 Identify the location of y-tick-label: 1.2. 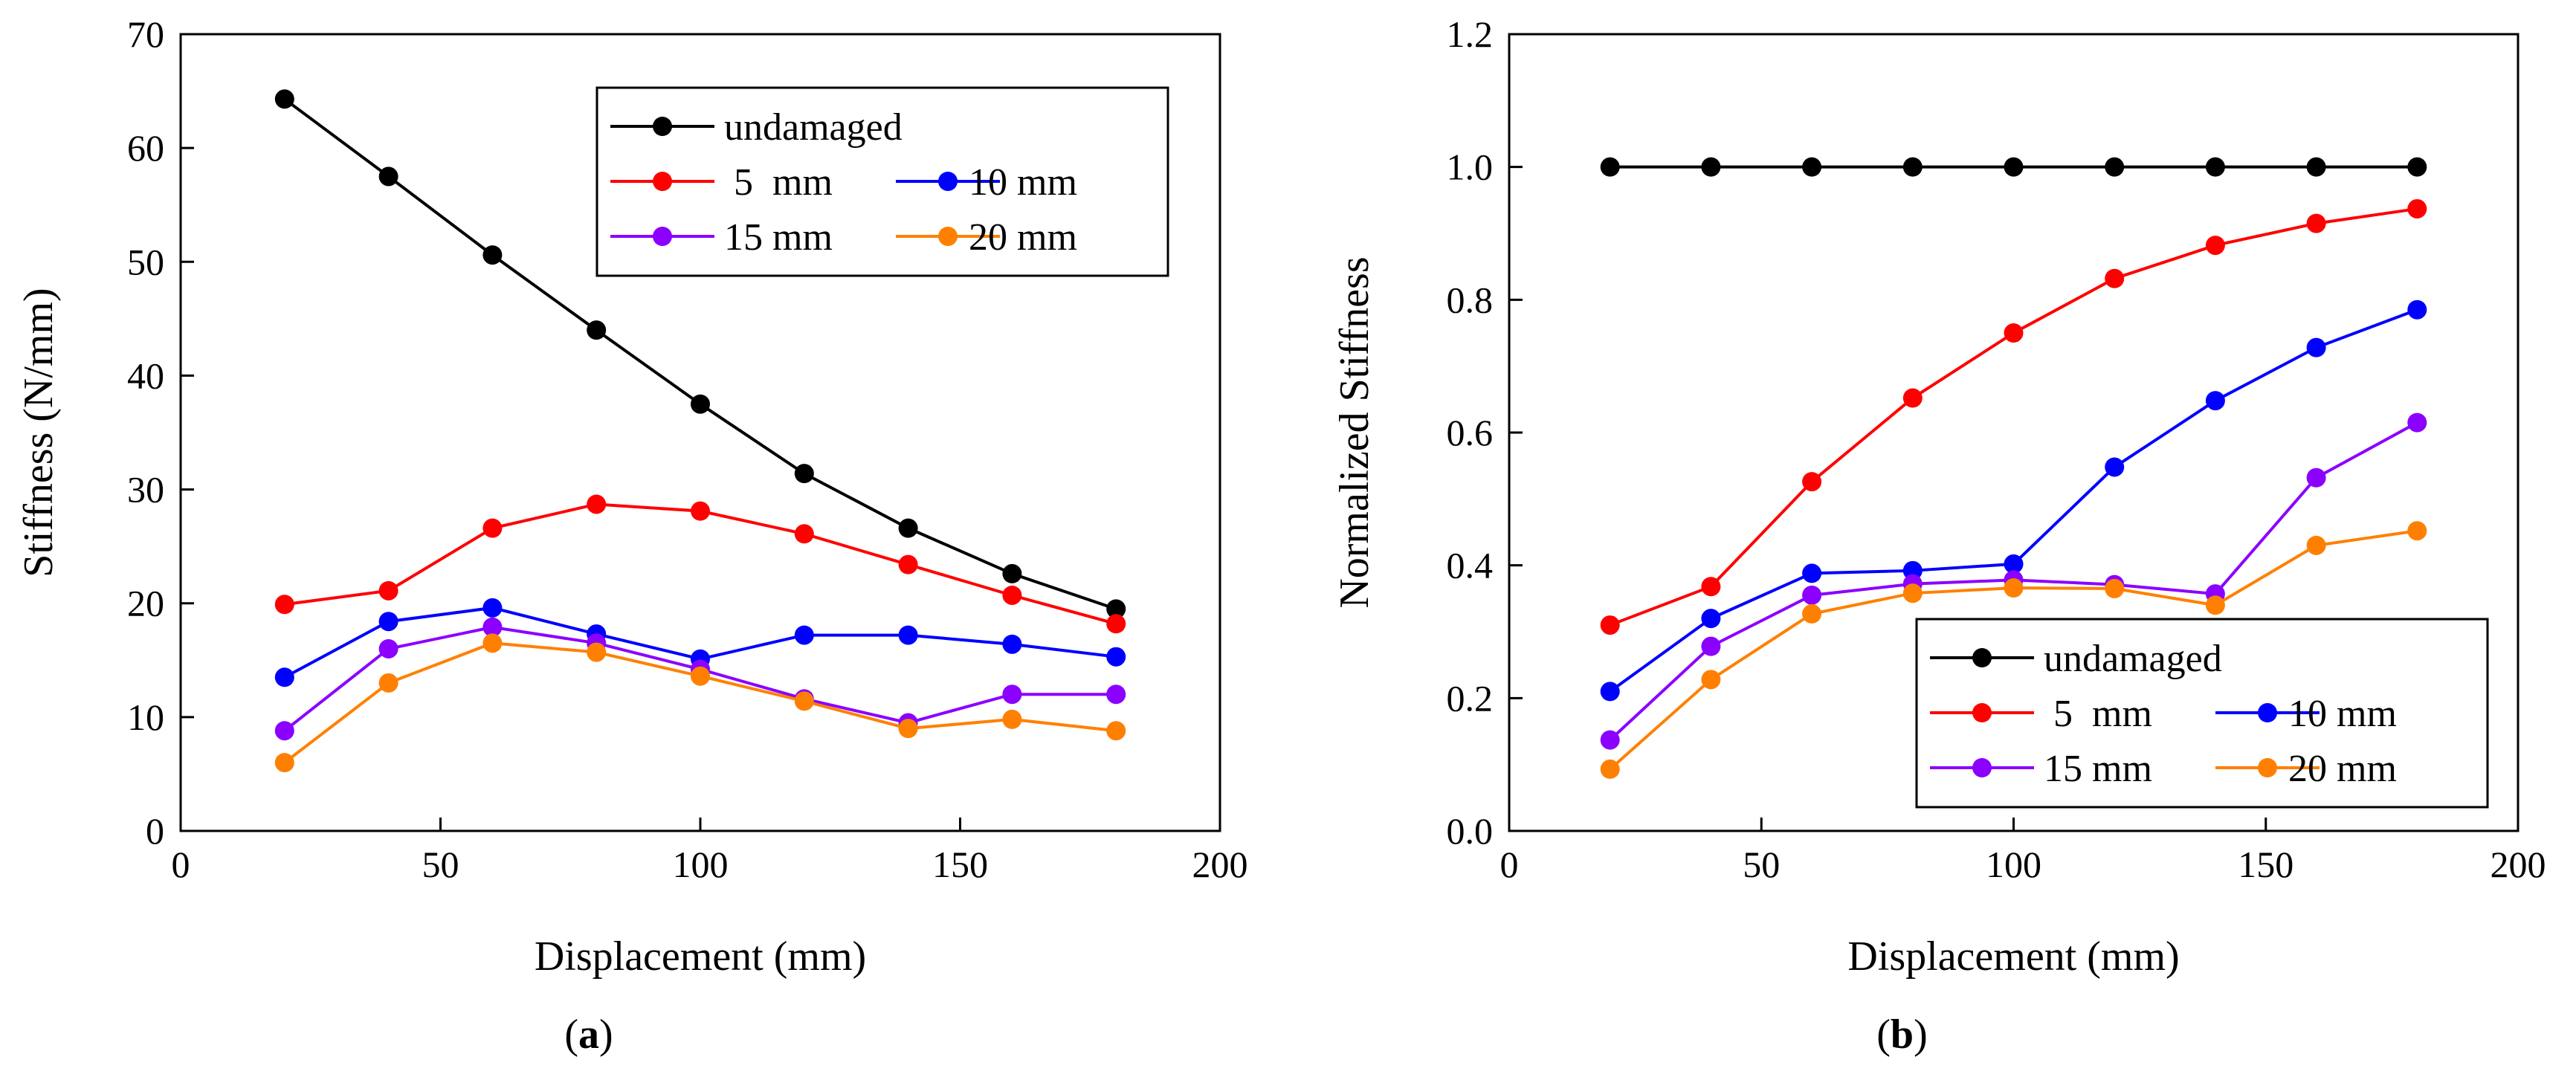
(1470, 34).